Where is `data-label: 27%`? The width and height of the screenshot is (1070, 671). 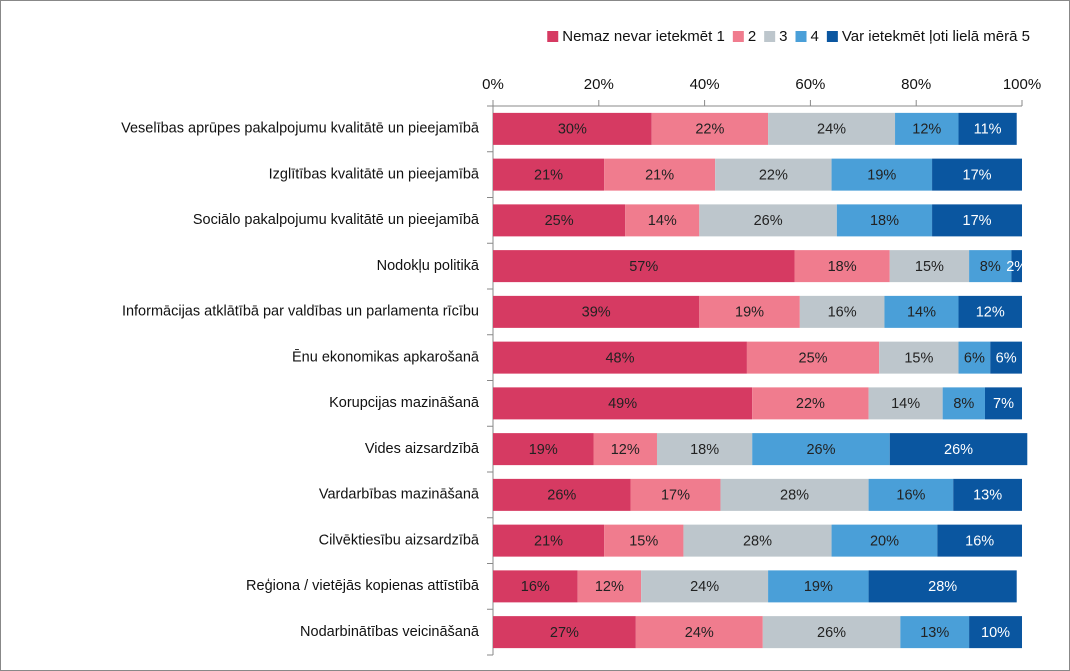 data-label: 27% is located at coordinates (564, 633).